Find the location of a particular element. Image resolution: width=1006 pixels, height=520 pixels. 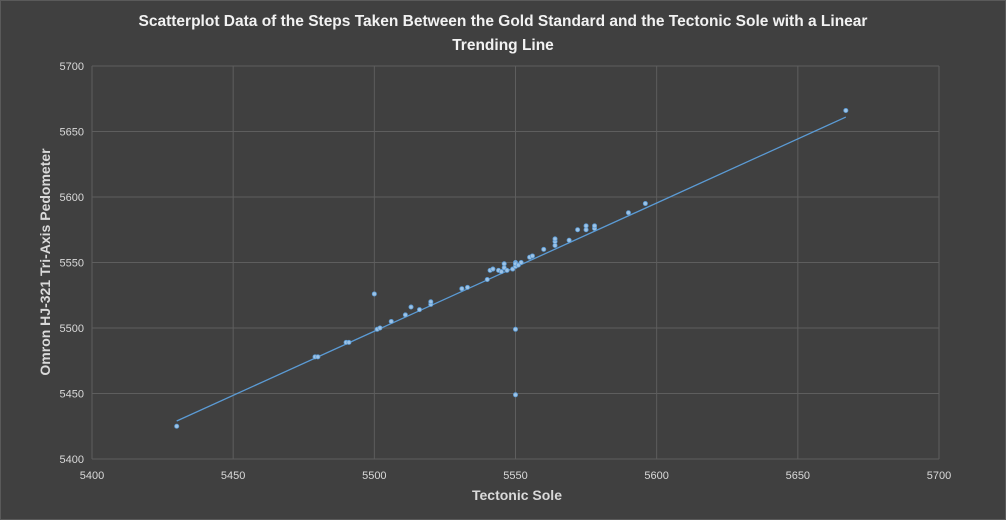

y-axis-ticks: 5400 5450 5500 5550 5600 5650 5700 is located at coordinates (72, 263).